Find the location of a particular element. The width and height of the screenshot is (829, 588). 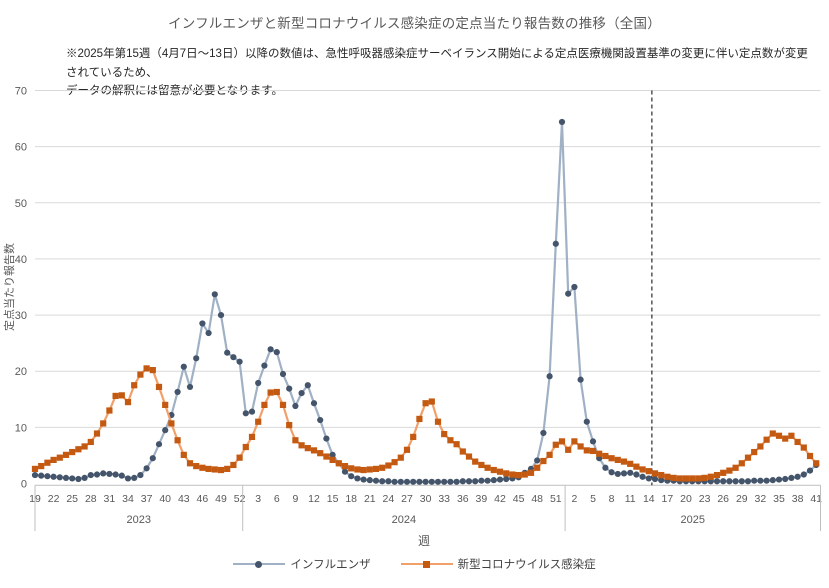

x-axis-title: 週 is located at coordinates (423, 541).